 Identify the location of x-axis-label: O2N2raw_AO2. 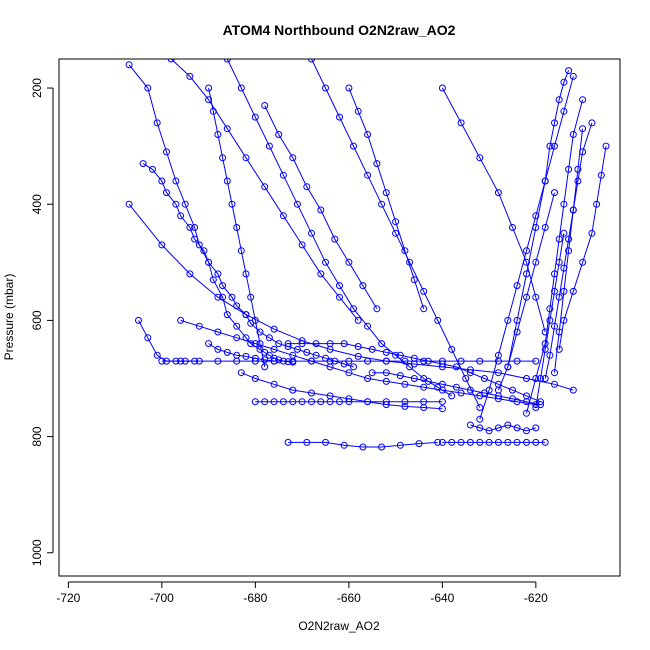
(339, 626).